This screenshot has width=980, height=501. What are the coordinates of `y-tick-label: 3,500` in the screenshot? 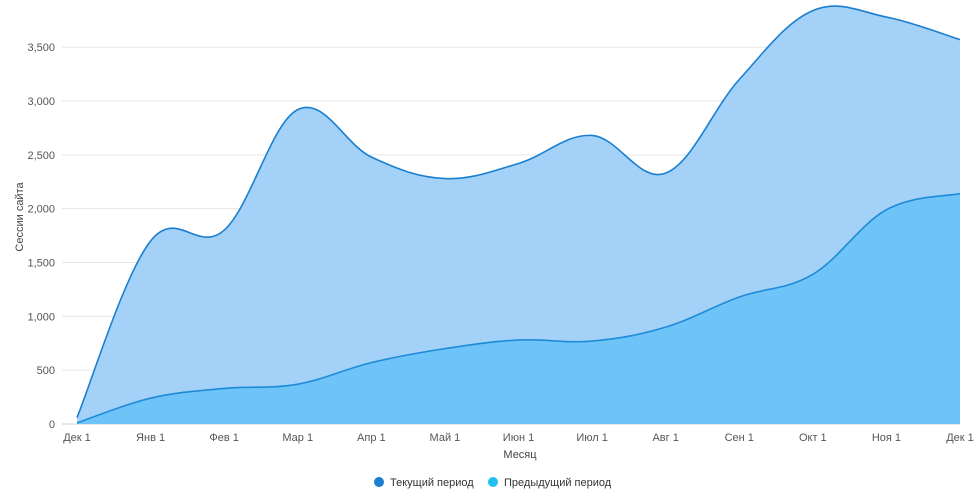 It's located at (41, 48).